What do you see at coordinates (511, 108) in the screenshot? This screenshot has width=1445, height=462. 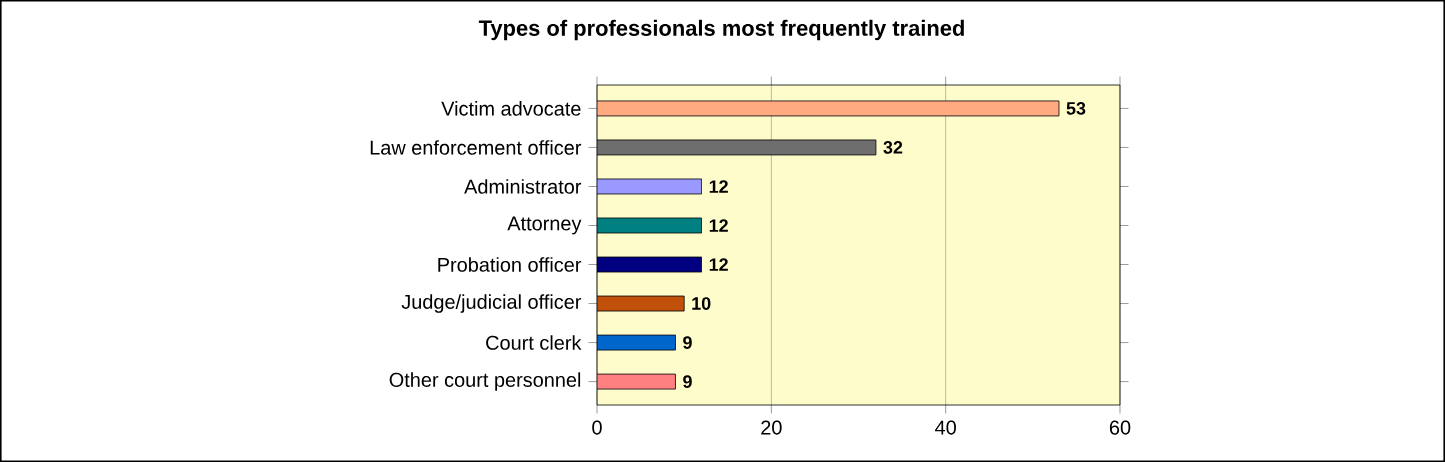 I see `y-tick-label: Victim advocate` at bounding box center [511, 108].